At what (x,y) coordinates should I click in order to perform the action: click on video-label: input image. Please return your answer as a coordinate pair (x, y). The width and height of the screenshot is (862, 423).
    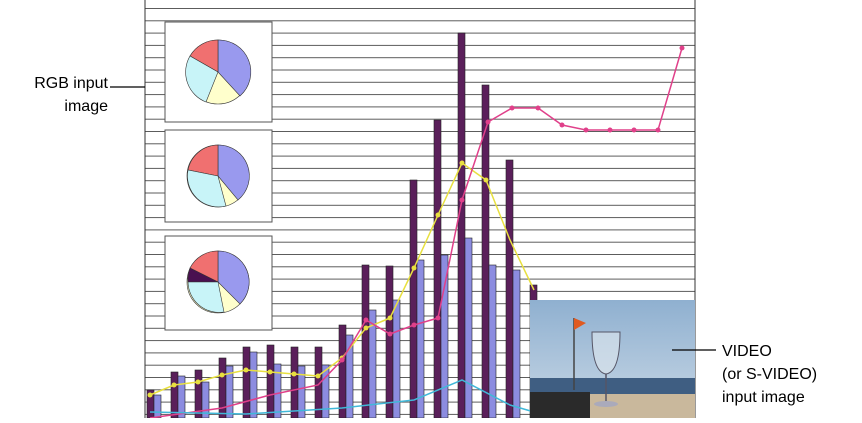
    Looking at the image, I should click on (763, 397).